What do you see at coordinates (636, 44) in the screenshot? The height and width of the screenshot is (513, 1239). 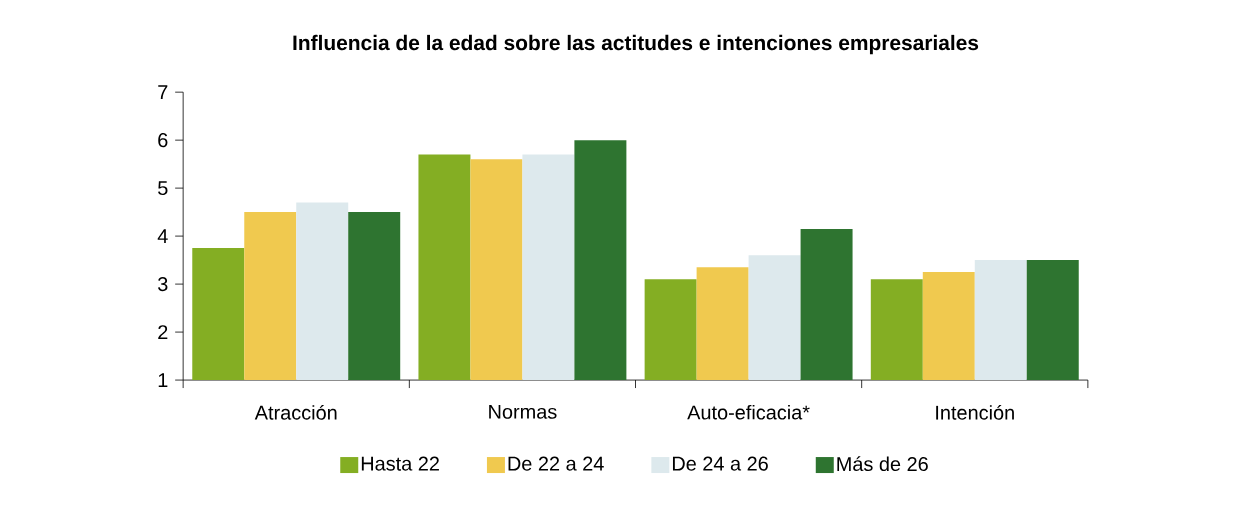 I see `chart-title: Influencia de la edad sobre las actitudes e intenciones empresariales` at bounding box center [636, 44].